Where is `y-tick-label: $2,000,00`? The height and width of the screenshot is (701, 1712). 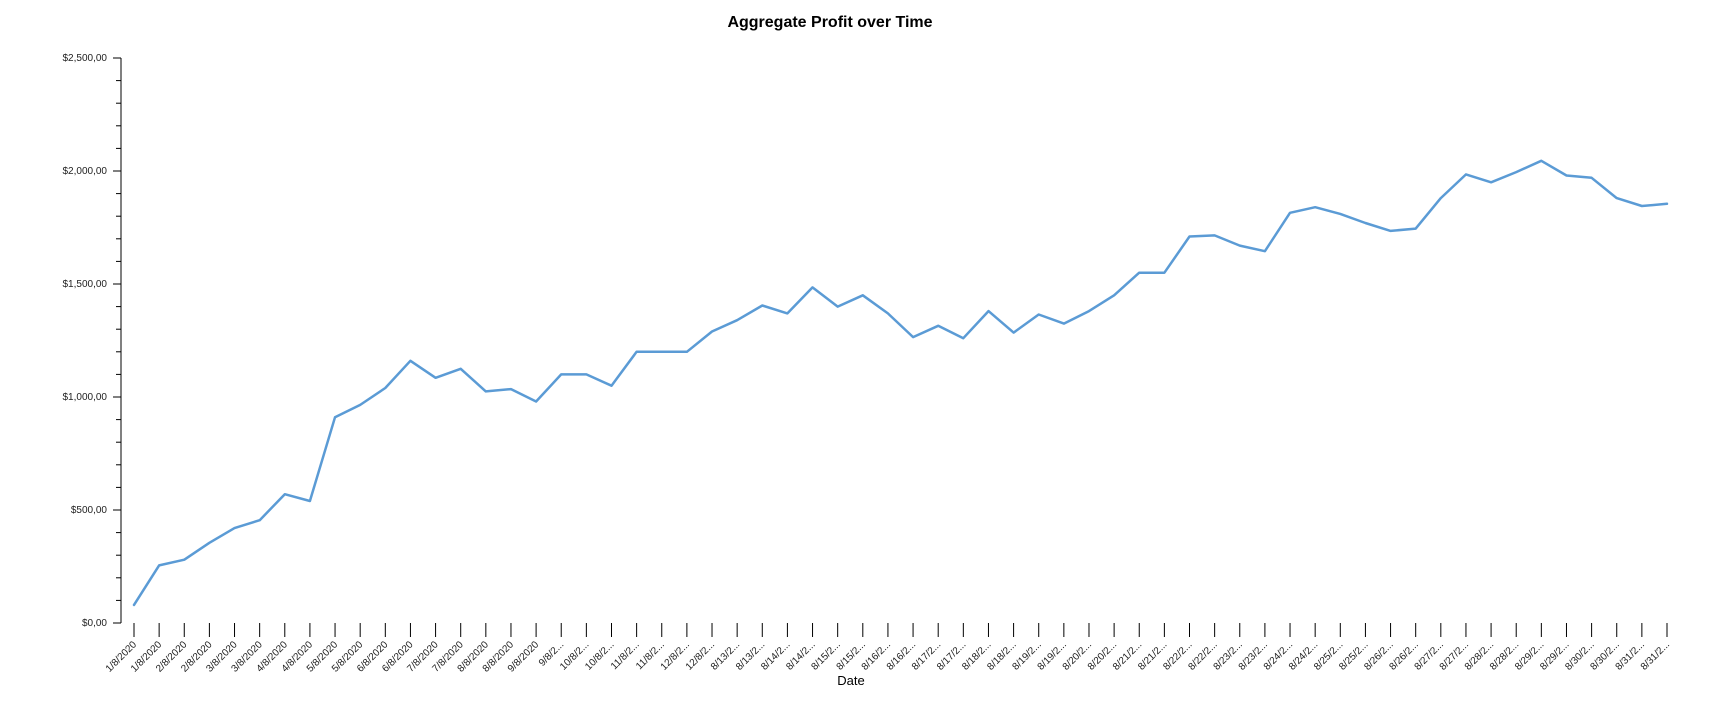 y-tick-label: $2,000,00 is located at coordinates (85, 171).